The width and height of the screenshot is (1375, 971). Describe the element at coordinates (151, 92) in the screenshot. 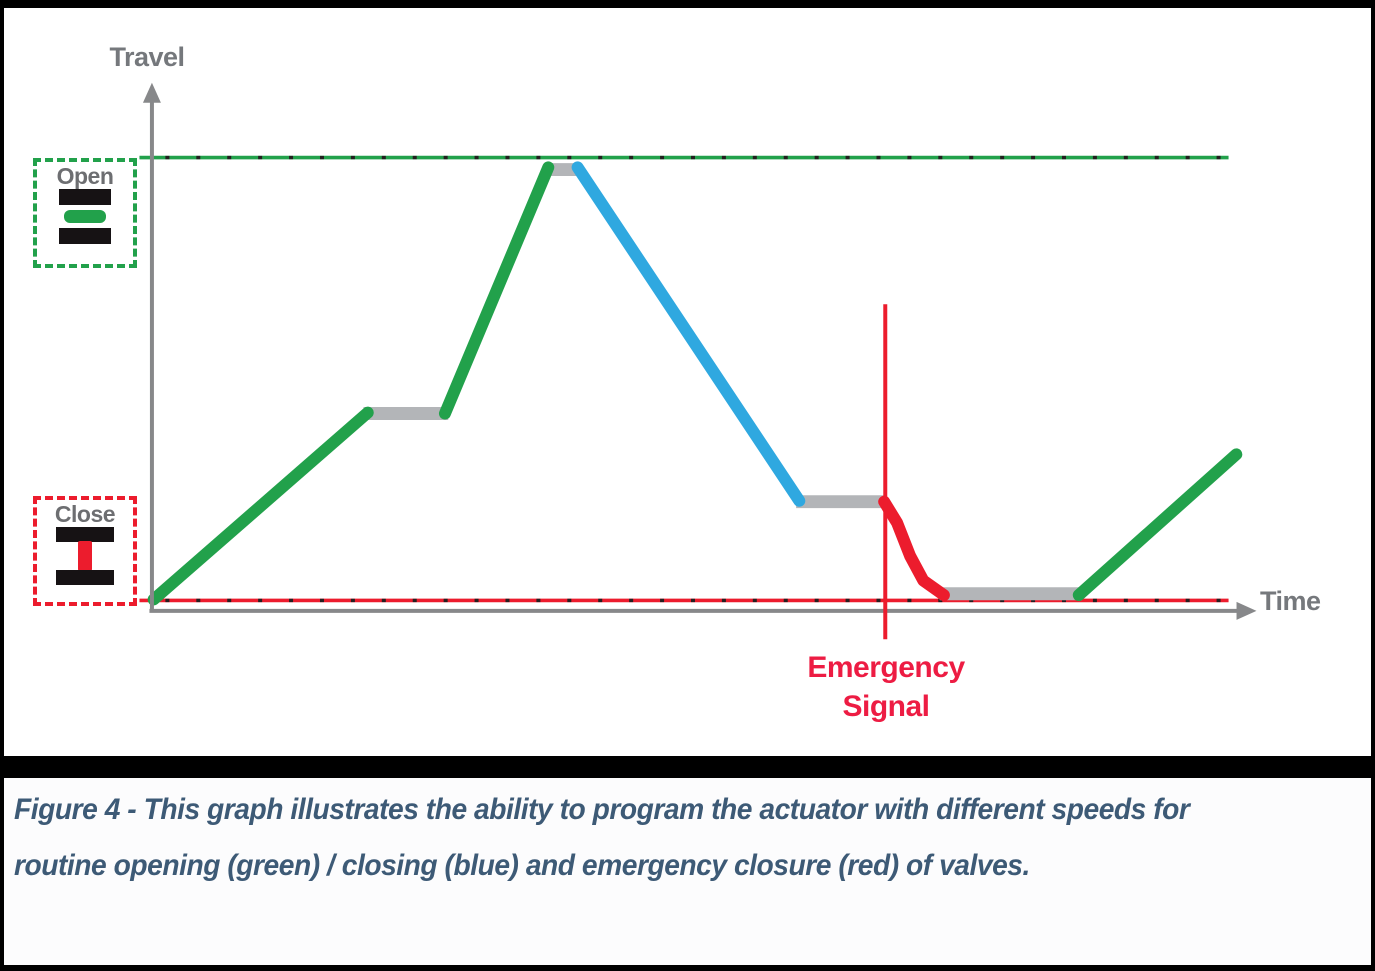

I see `y-axis-arrow-icon` at that location.